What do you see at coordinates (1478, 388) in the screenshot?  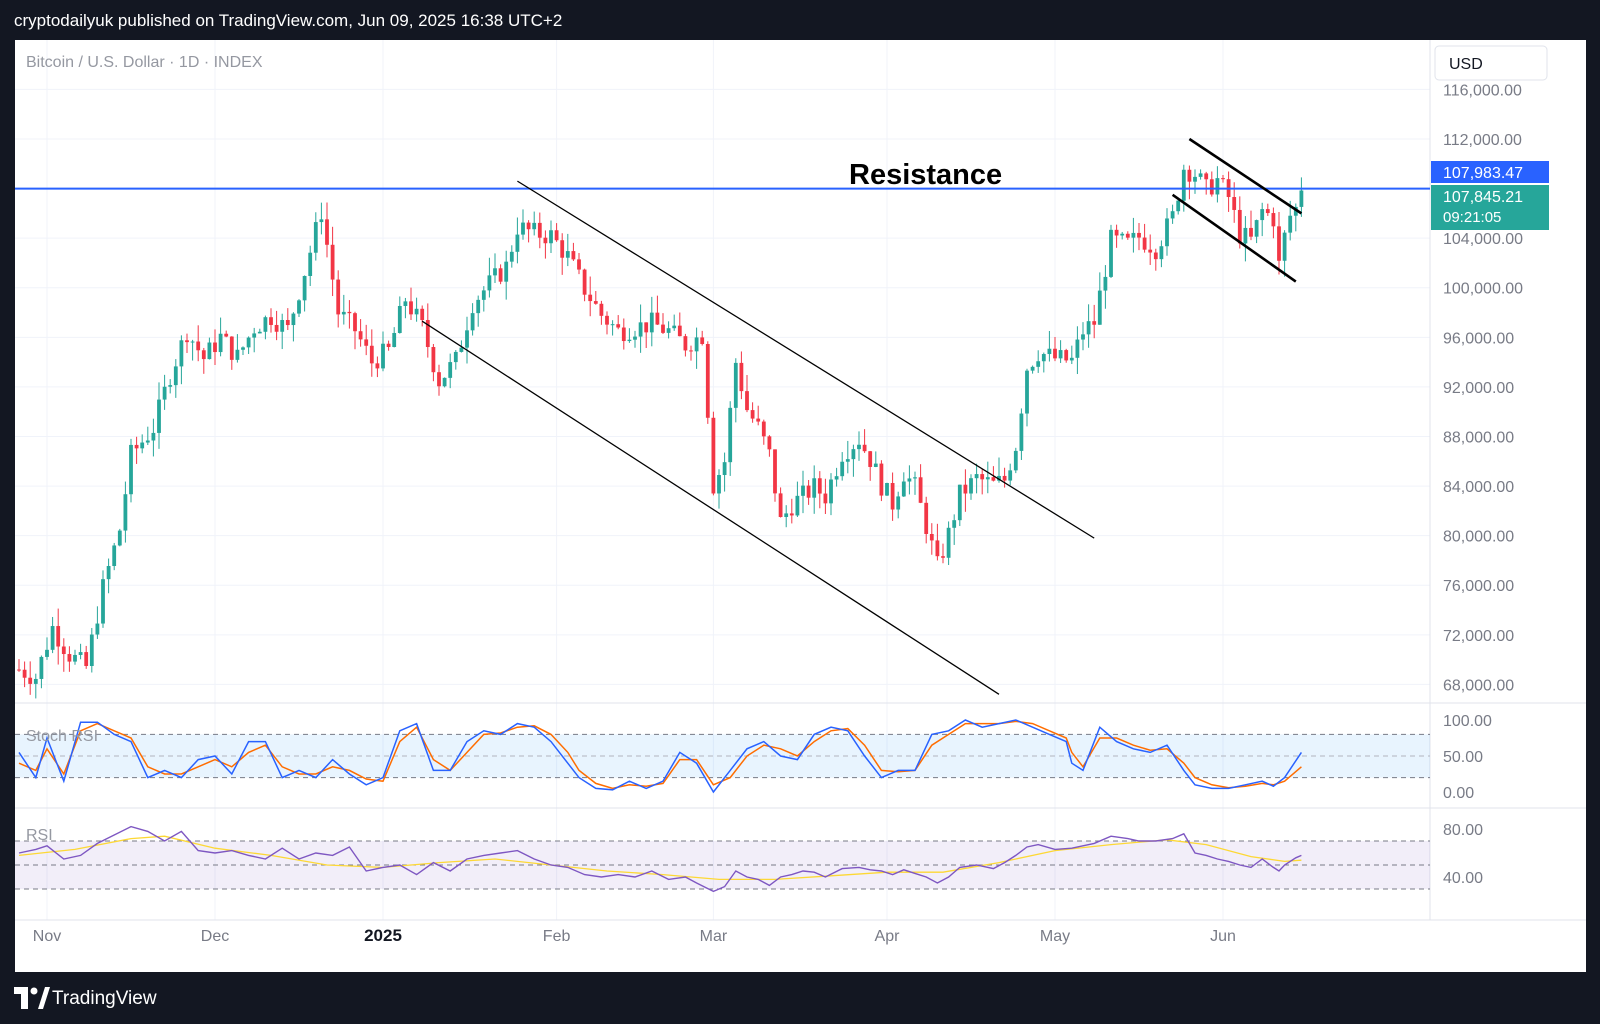 I see `price-tick-label: 92,000.00` at bounding box center [1478, 388].